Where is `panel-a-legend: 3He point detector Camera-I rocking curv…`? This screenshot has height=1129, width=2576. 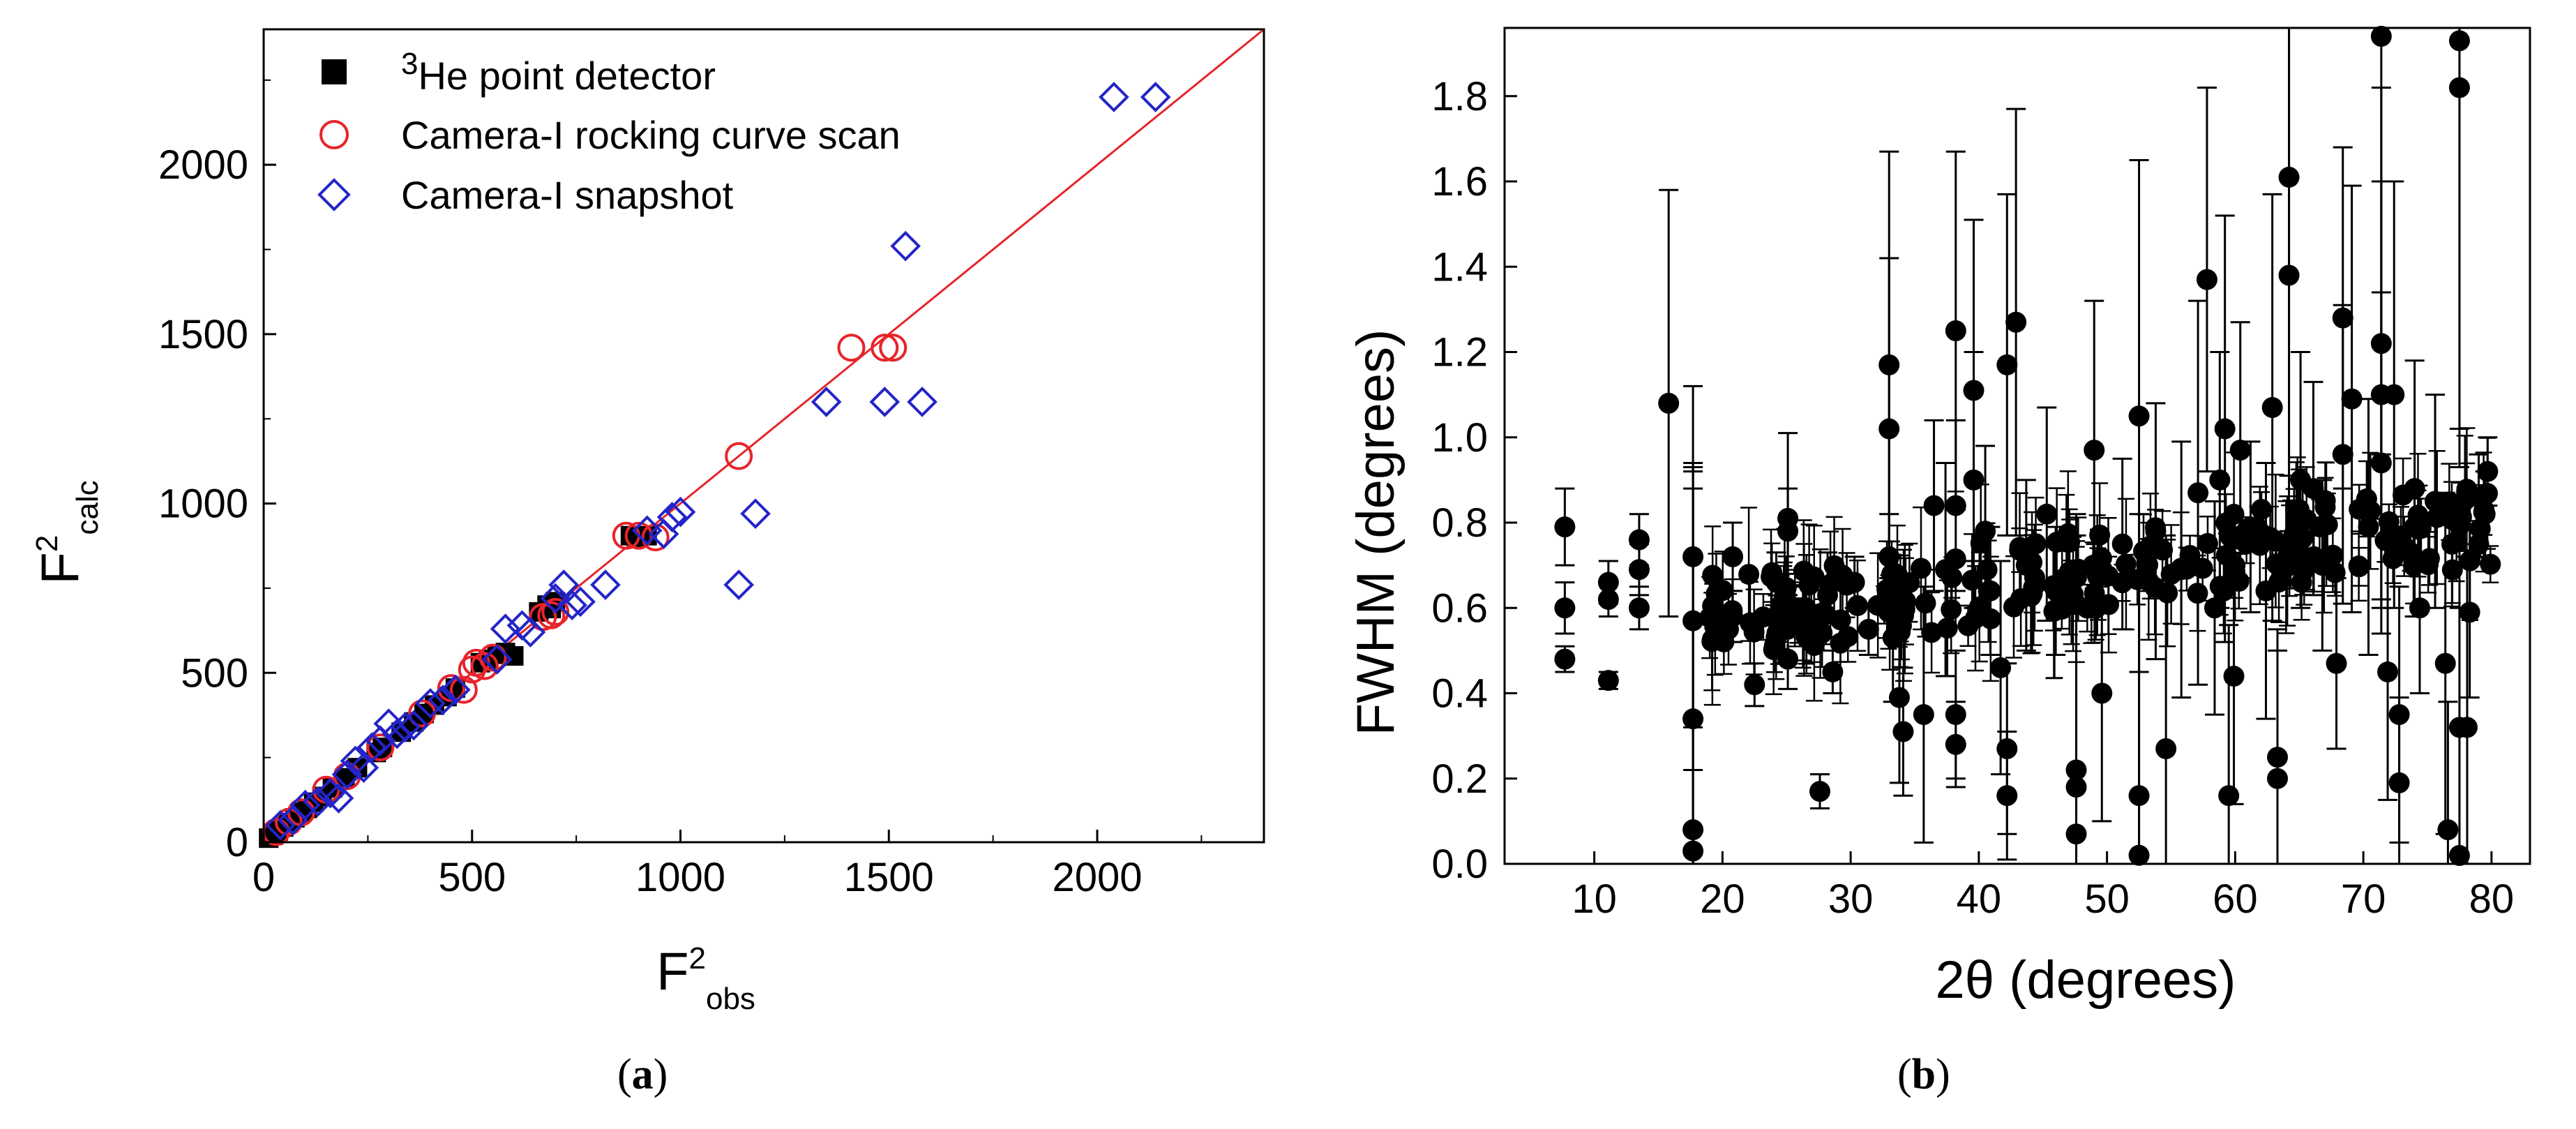 panel-a-legend: 3He point detector Camera-I rocking curv… is located at coordinates (609, 132).